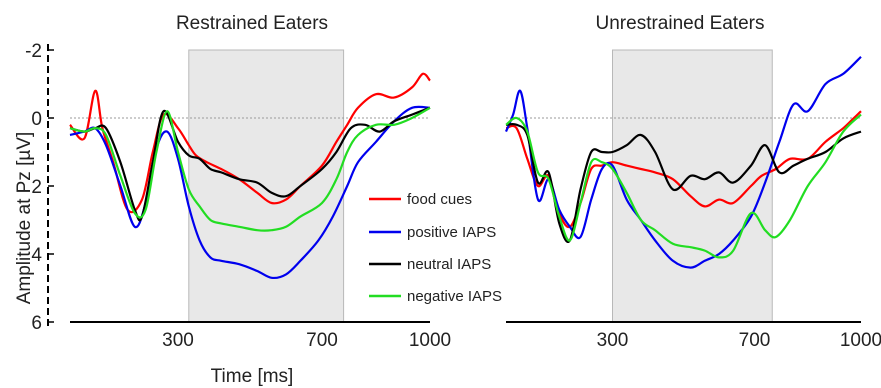 Image resolution: width=881 pixels, height=388 pixels. I want to click on time-window-shading-restrained, so click(266, 186).